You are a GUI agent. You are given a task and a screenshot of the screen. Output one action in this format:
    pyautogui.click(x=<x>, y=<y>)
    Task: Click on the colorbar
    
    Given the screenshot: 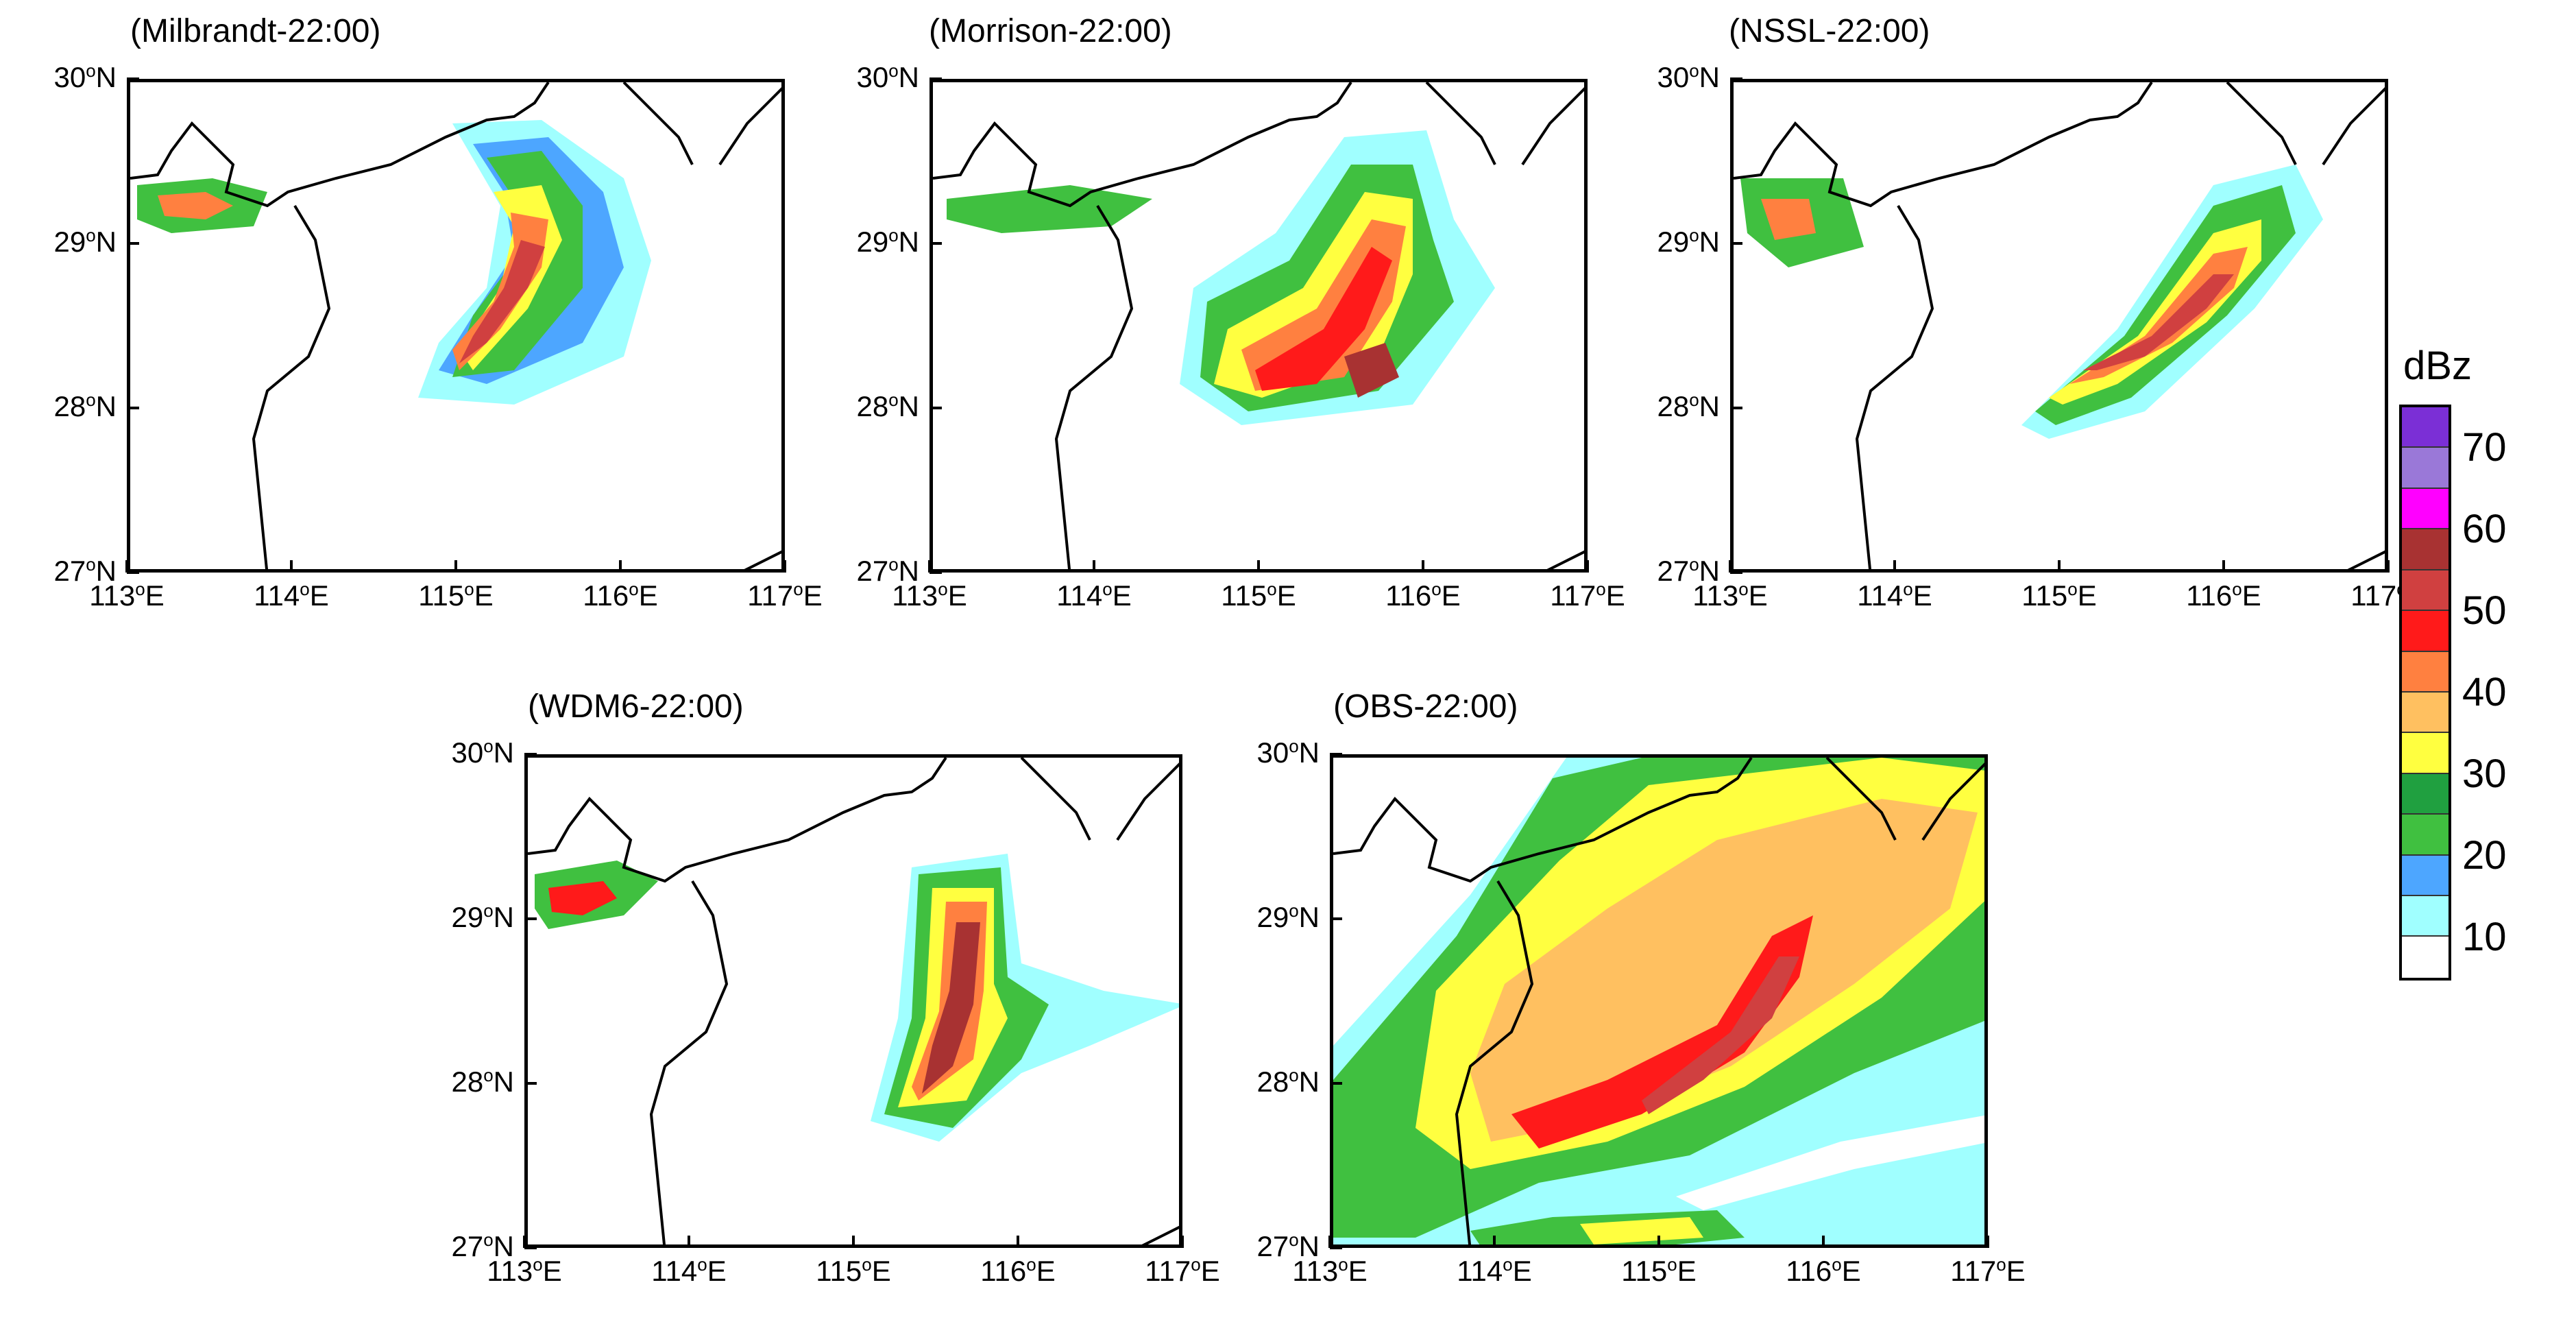 What is the action you would take?
    pyautogui.click(x=2425, y=693)
    